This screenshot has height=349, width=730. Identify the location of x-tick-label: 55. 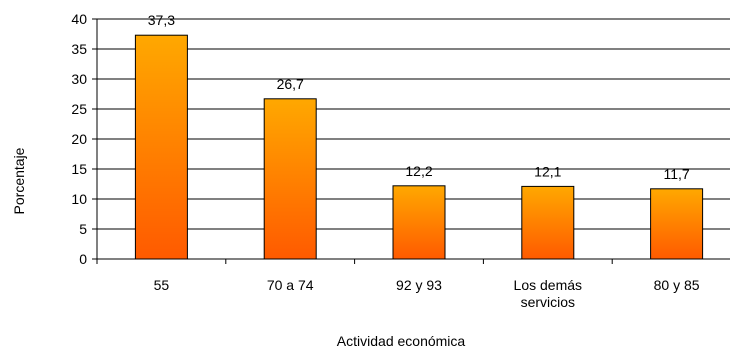
(162, 285).